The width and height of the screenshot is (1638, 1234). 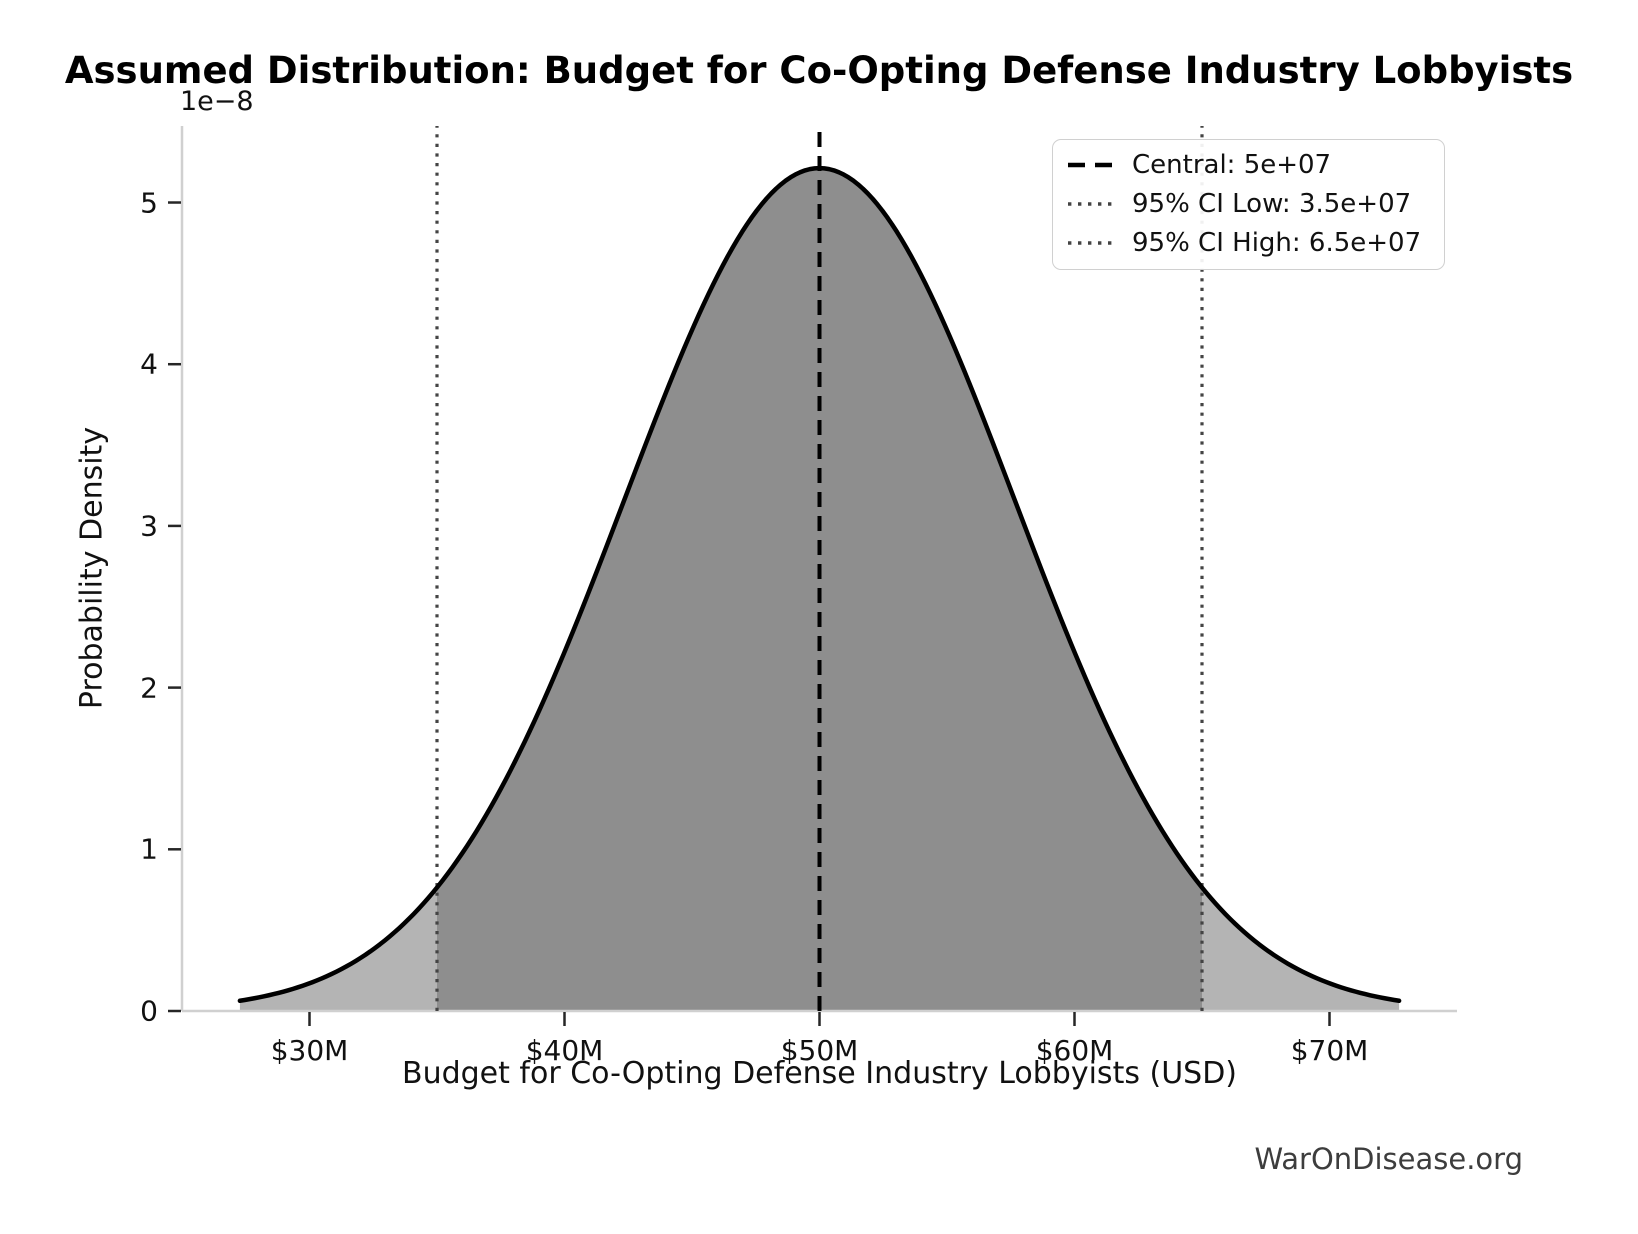 I want to click on legend-item: 95% CI Low: 3.5e+07, so click(x=1248, y=203).